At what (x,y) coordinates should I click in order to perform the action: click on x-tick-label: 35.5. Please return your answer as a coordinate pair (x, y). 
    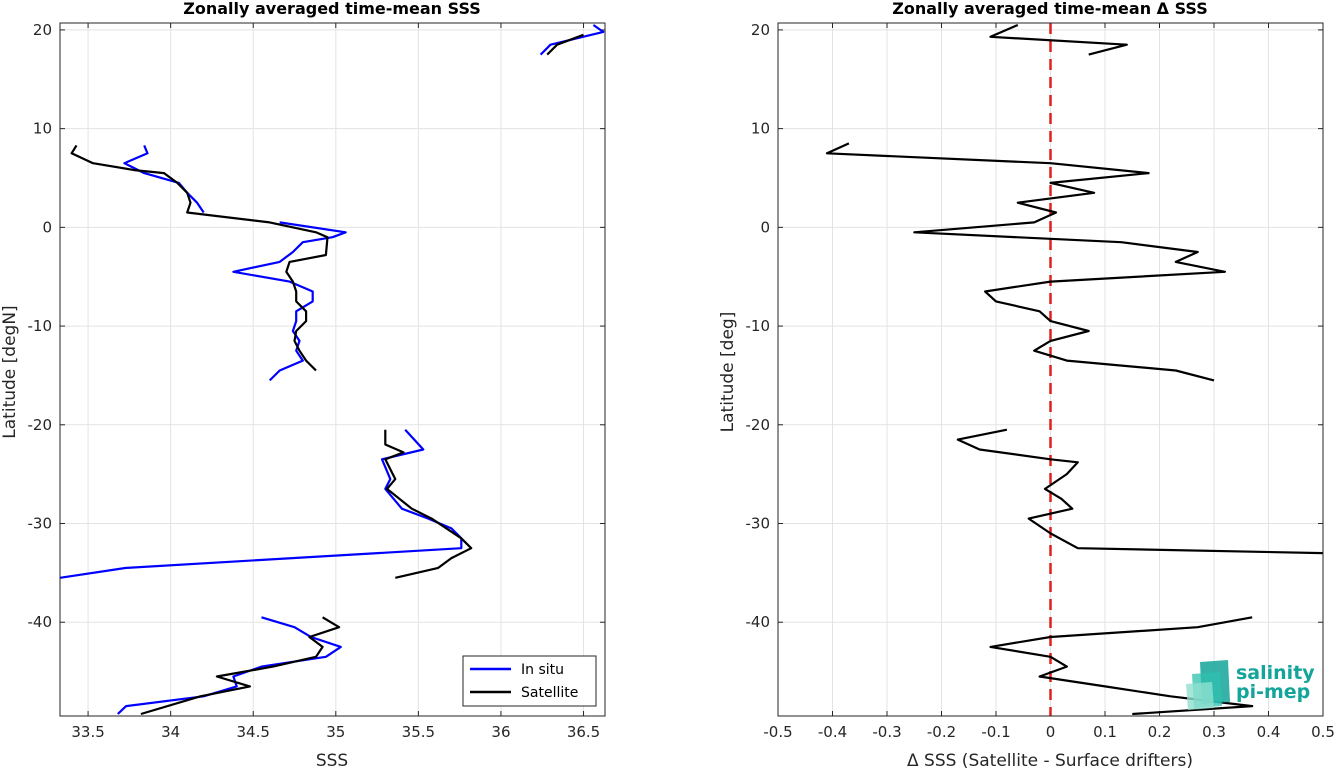
    Looking at the image, I should click on (418, 732).